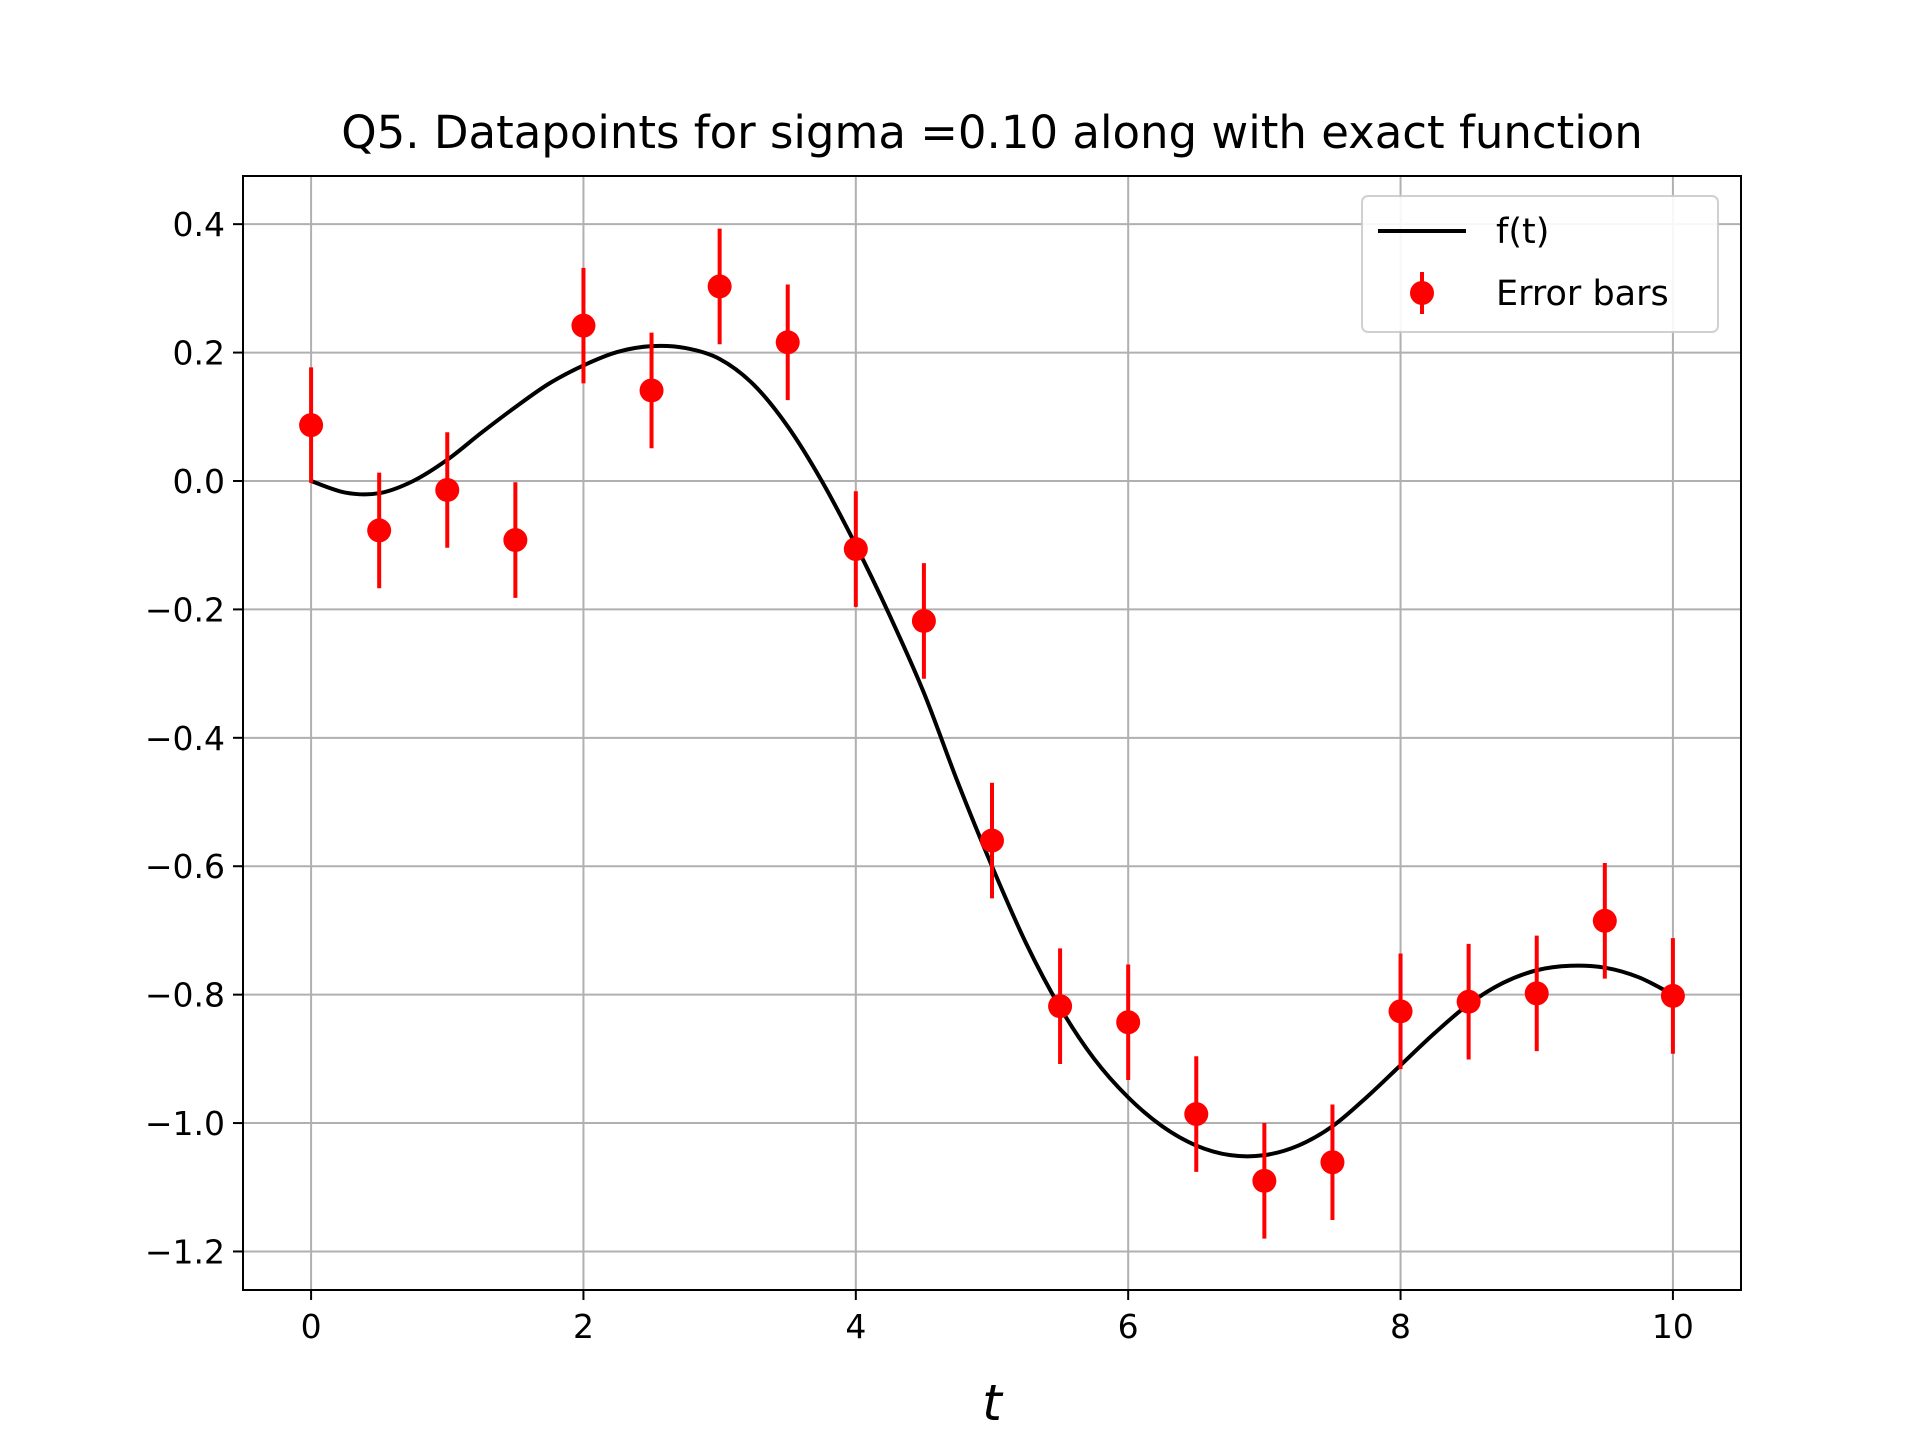 This screenshot has width=1920, height=1440. What do you see at coordinates (185, 1251) in the screenshot?
I see `y-tick-label: −1.2` at bounding box center [185, 1251].